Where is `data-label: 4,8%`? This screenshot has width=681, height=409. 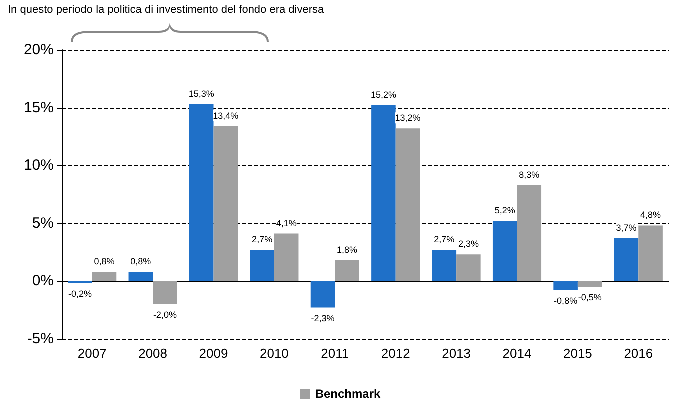 data-label: 4,8% is located at coordinates (651, 215).